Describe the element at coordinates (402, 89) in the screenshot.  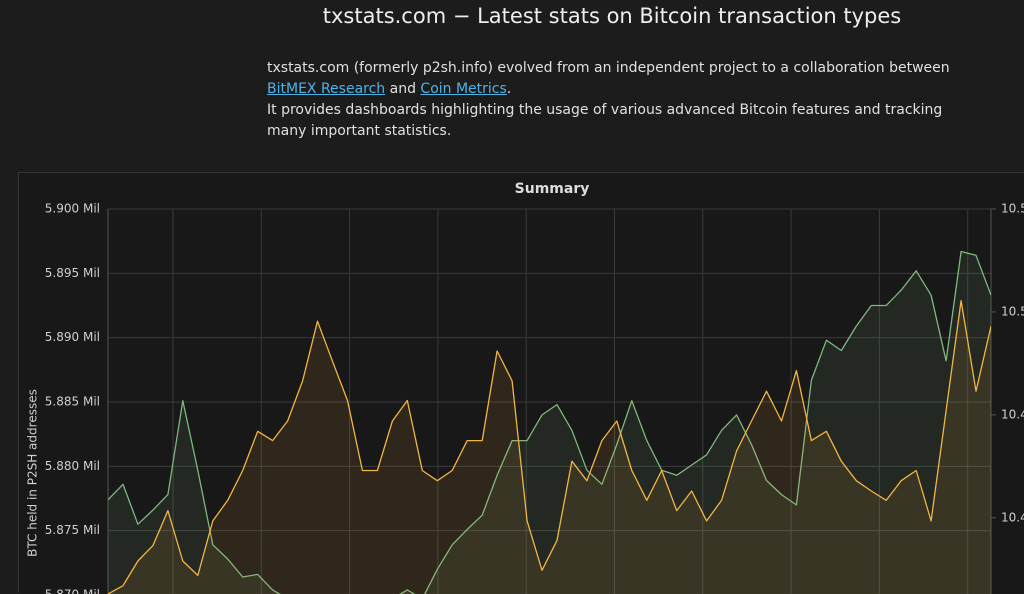
I see `intro-text: and` at that location.